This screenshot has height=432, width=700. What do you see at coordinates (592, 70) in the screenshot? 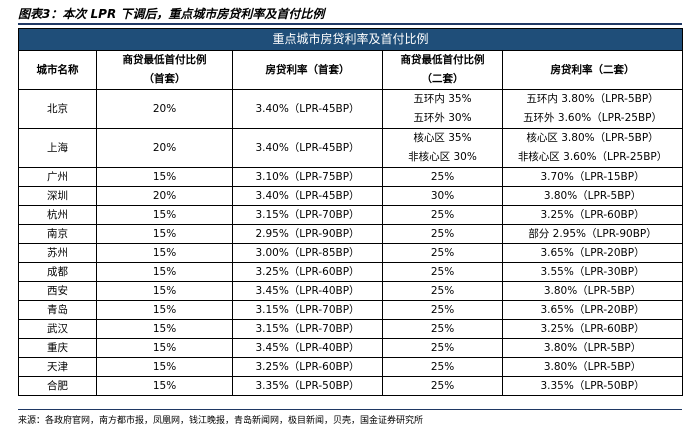
I see `header-rate-second: 房贷利率（二套）` at bounding box center [592, 70].